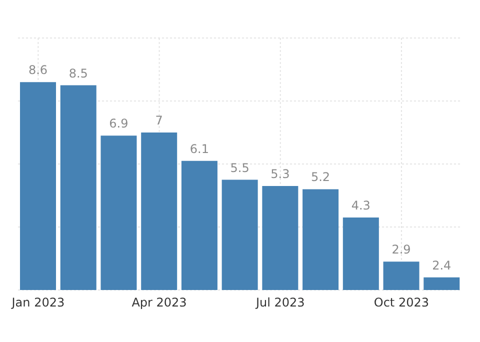 This screenshot has height=342, width=480. I want to click on x-tick-label: Jan 2023, so click(37, 303).